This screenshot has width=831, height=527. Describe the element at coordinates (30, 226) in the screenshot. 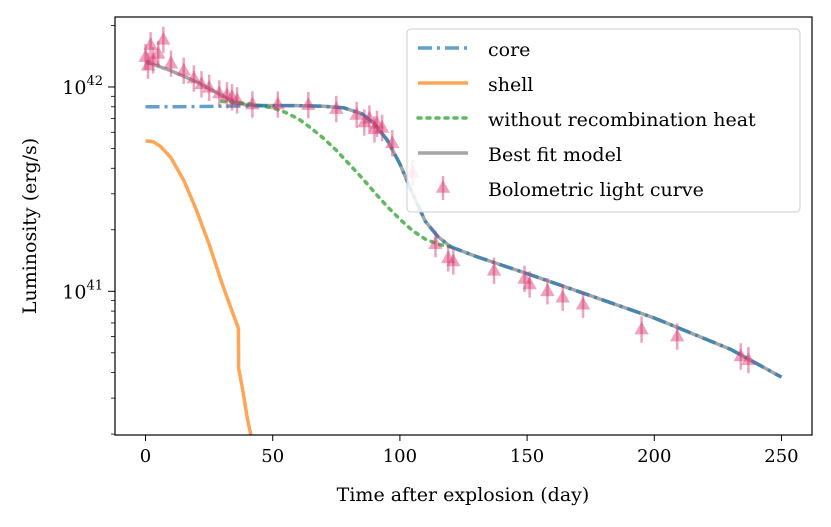

I see `y-axis-label: Luminosity (erg/s)` at that location.